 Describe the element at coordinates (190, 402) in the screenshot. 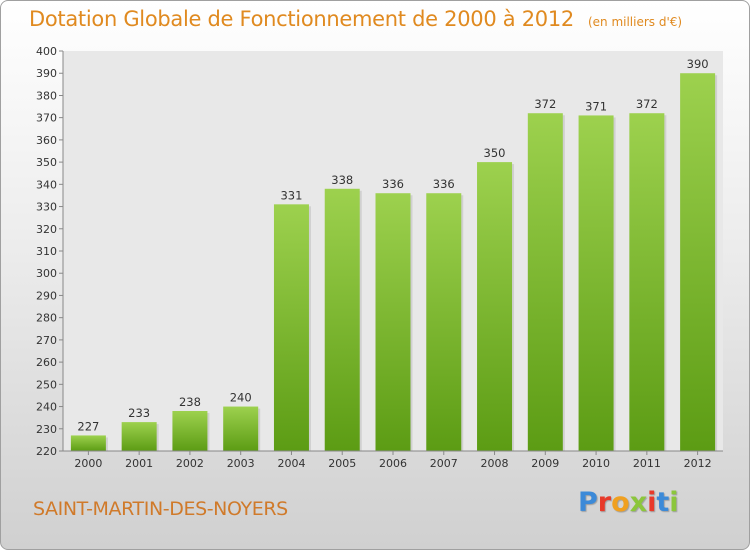

I see `bar-value-label: 238` at that location.